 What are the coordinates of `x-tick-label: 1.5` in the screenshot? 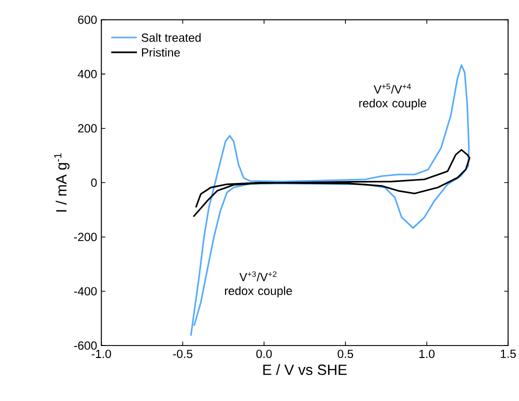 It's located at (508, 354).